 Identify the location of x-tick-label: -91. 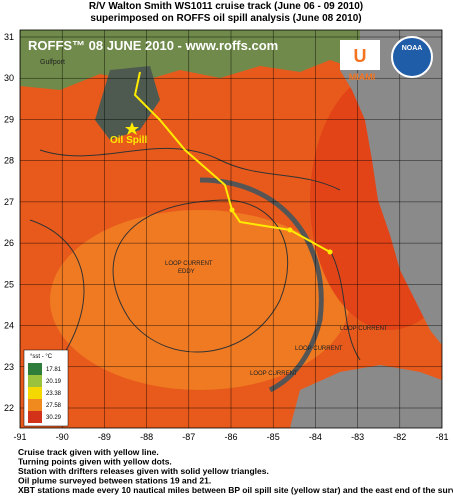
(19, 437).